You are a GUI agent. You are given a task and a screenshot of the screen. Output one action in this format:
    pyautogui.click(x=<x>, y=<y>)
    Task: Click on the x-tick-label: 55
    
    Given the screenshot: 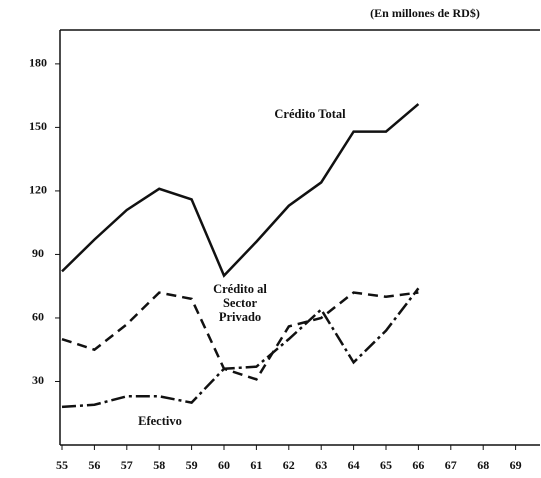 What is the action you would take?
    pyautogui.click(x=62, y=465)
    